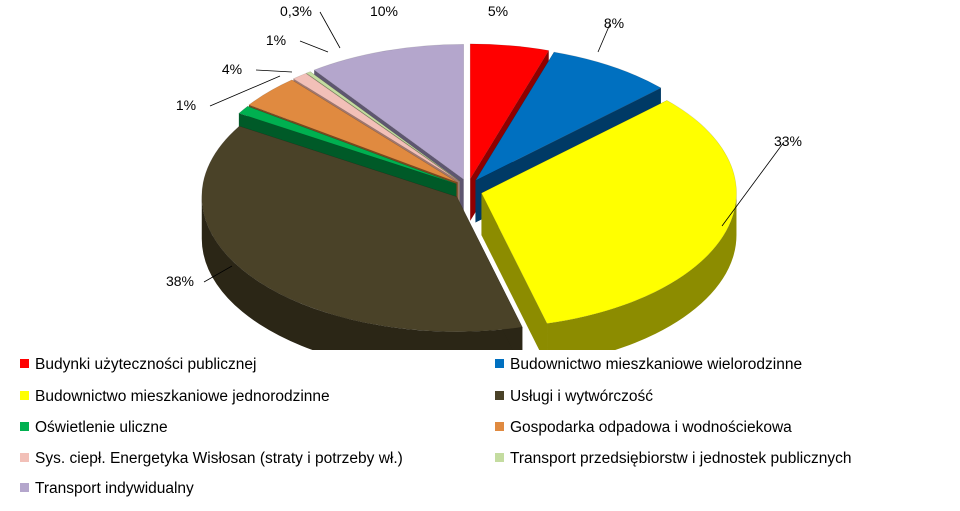 The image size is (960, 511). I want to click on legend-label: Gospodarka odpadowa i wodnościekowa, so click(651, 427).